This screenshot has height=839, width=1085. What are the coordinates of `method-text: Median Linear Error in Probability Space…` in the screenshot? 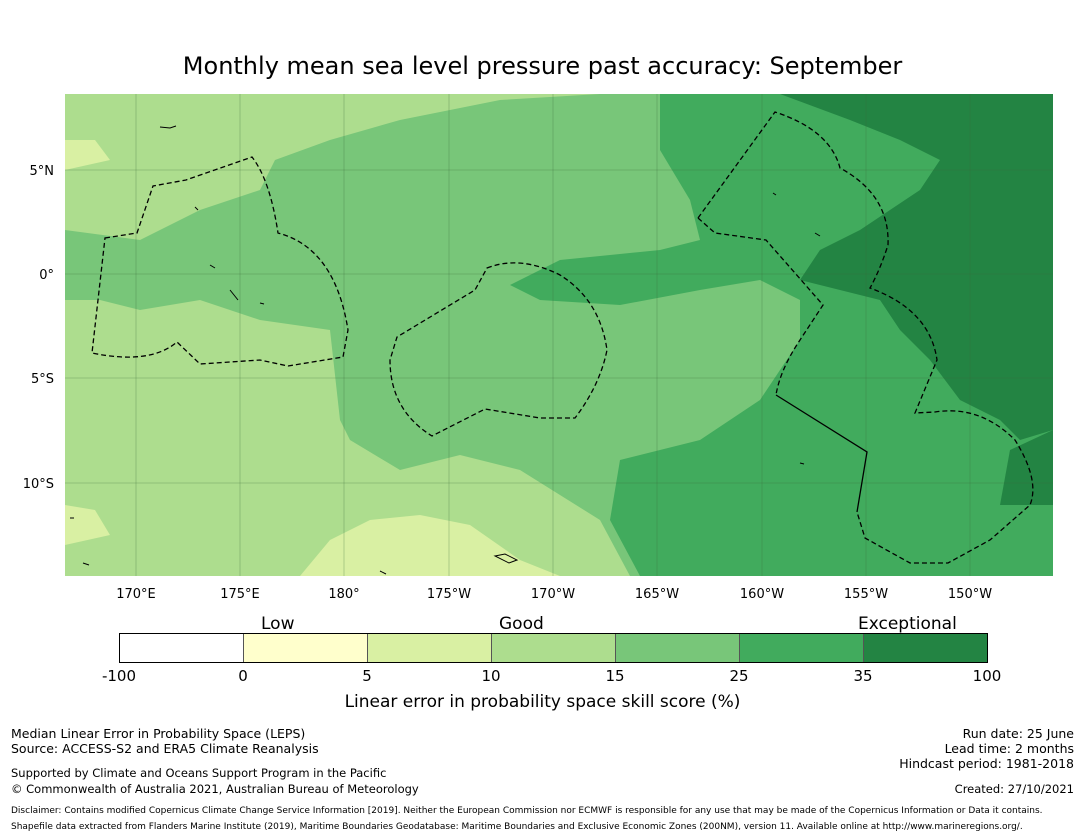 It's located at (158, 733).